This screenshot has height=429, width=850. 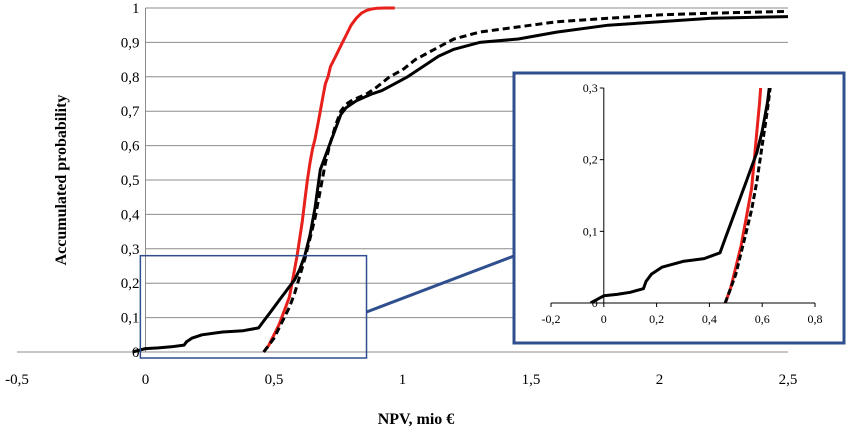 I want to click on zoom-region-box, so click(x=253, y=306).